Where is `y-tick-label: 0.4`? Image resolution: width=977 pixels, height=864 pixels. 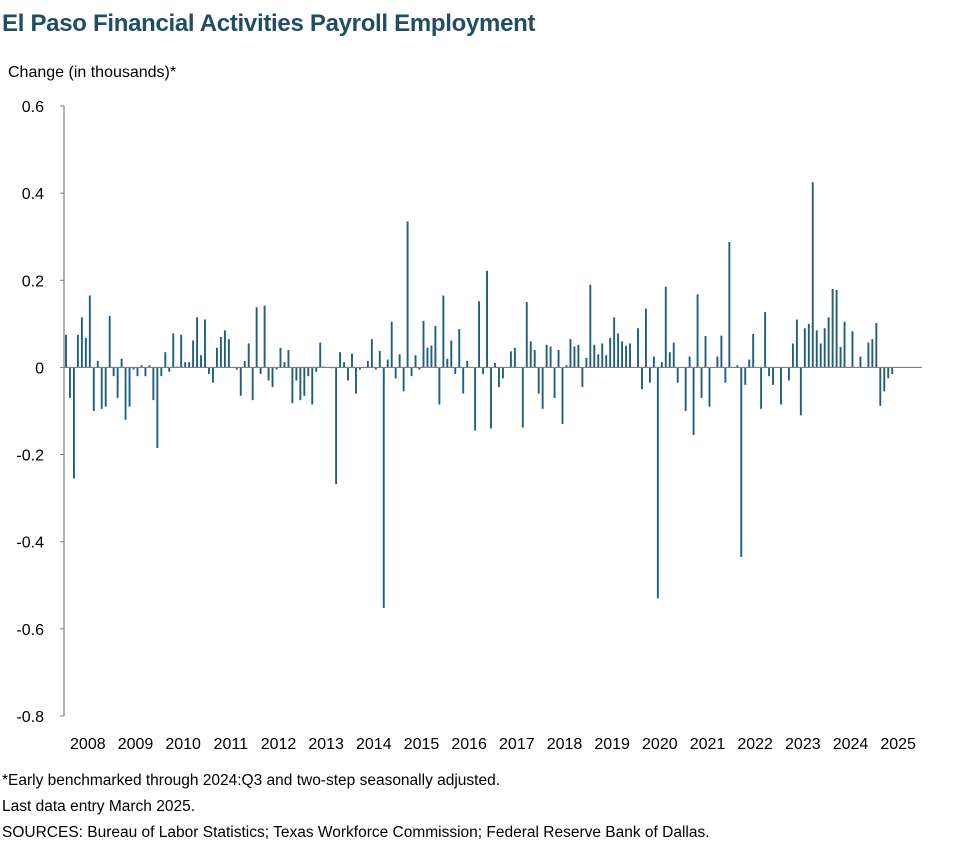
y-tick-label: 0.4 is located at coordinates (33, 194).